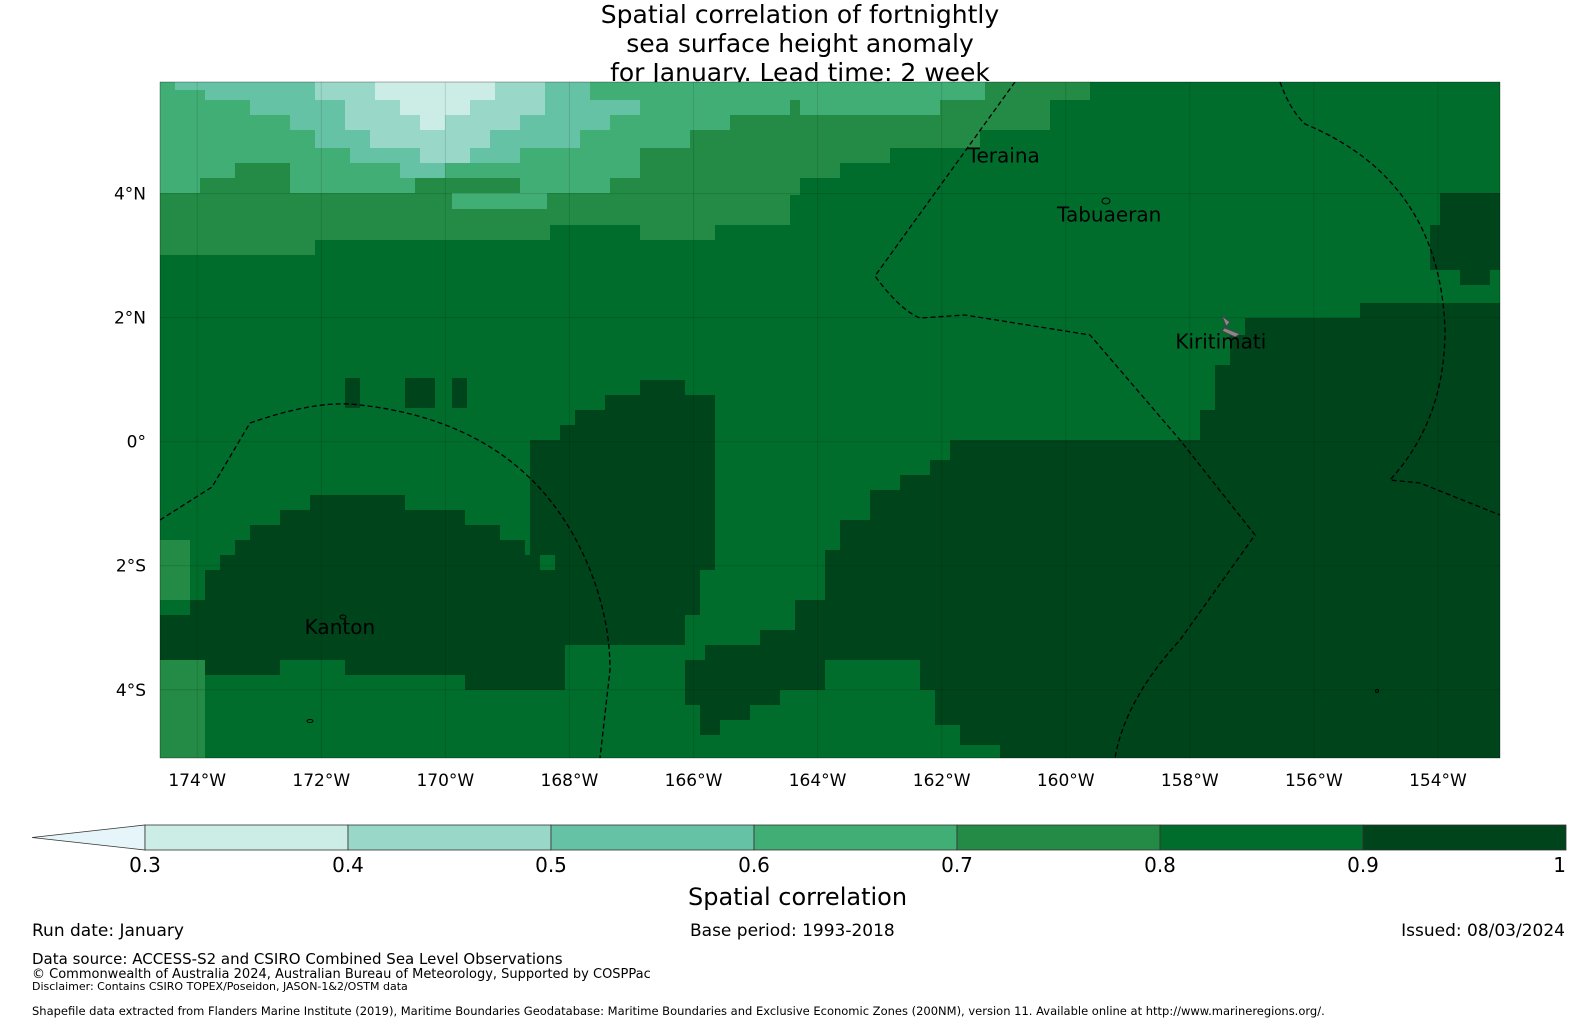 This screenshot has height=1020, width=1590. I want to click on place-label-teraina: Teraina, so click(1003, 156).